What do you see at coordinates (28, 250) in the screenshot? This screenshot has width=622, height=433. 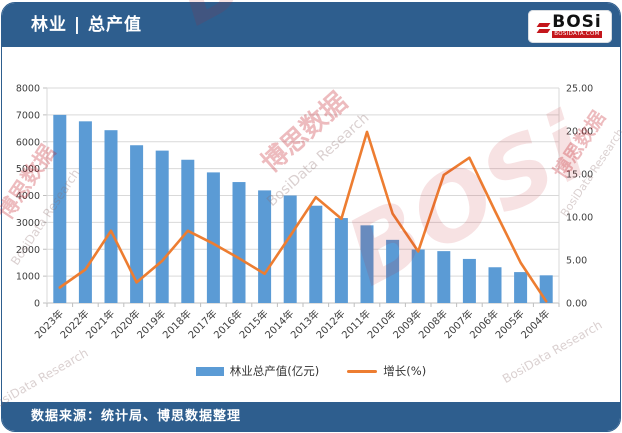 I see `left-axis-label: 2000` at bounding box center [28, 250].